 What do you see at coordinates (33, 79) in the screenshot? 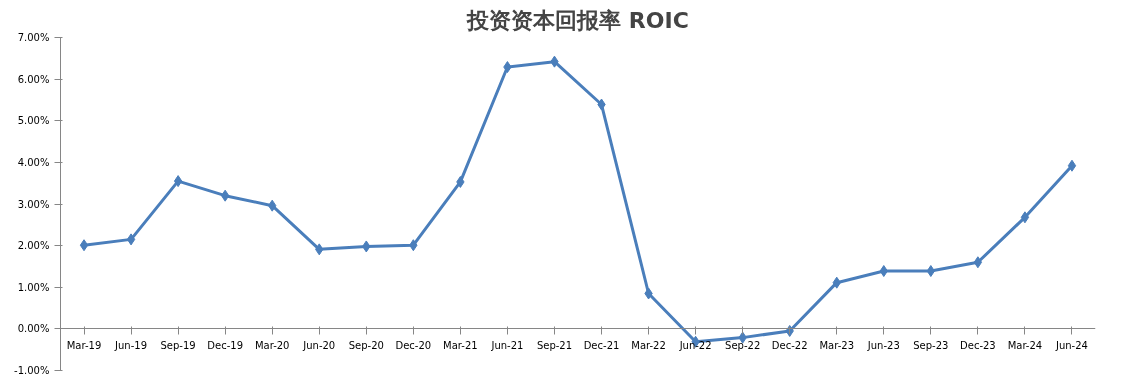
I see `y-tick-label: 6.00%` at bounding box center [33, 79].